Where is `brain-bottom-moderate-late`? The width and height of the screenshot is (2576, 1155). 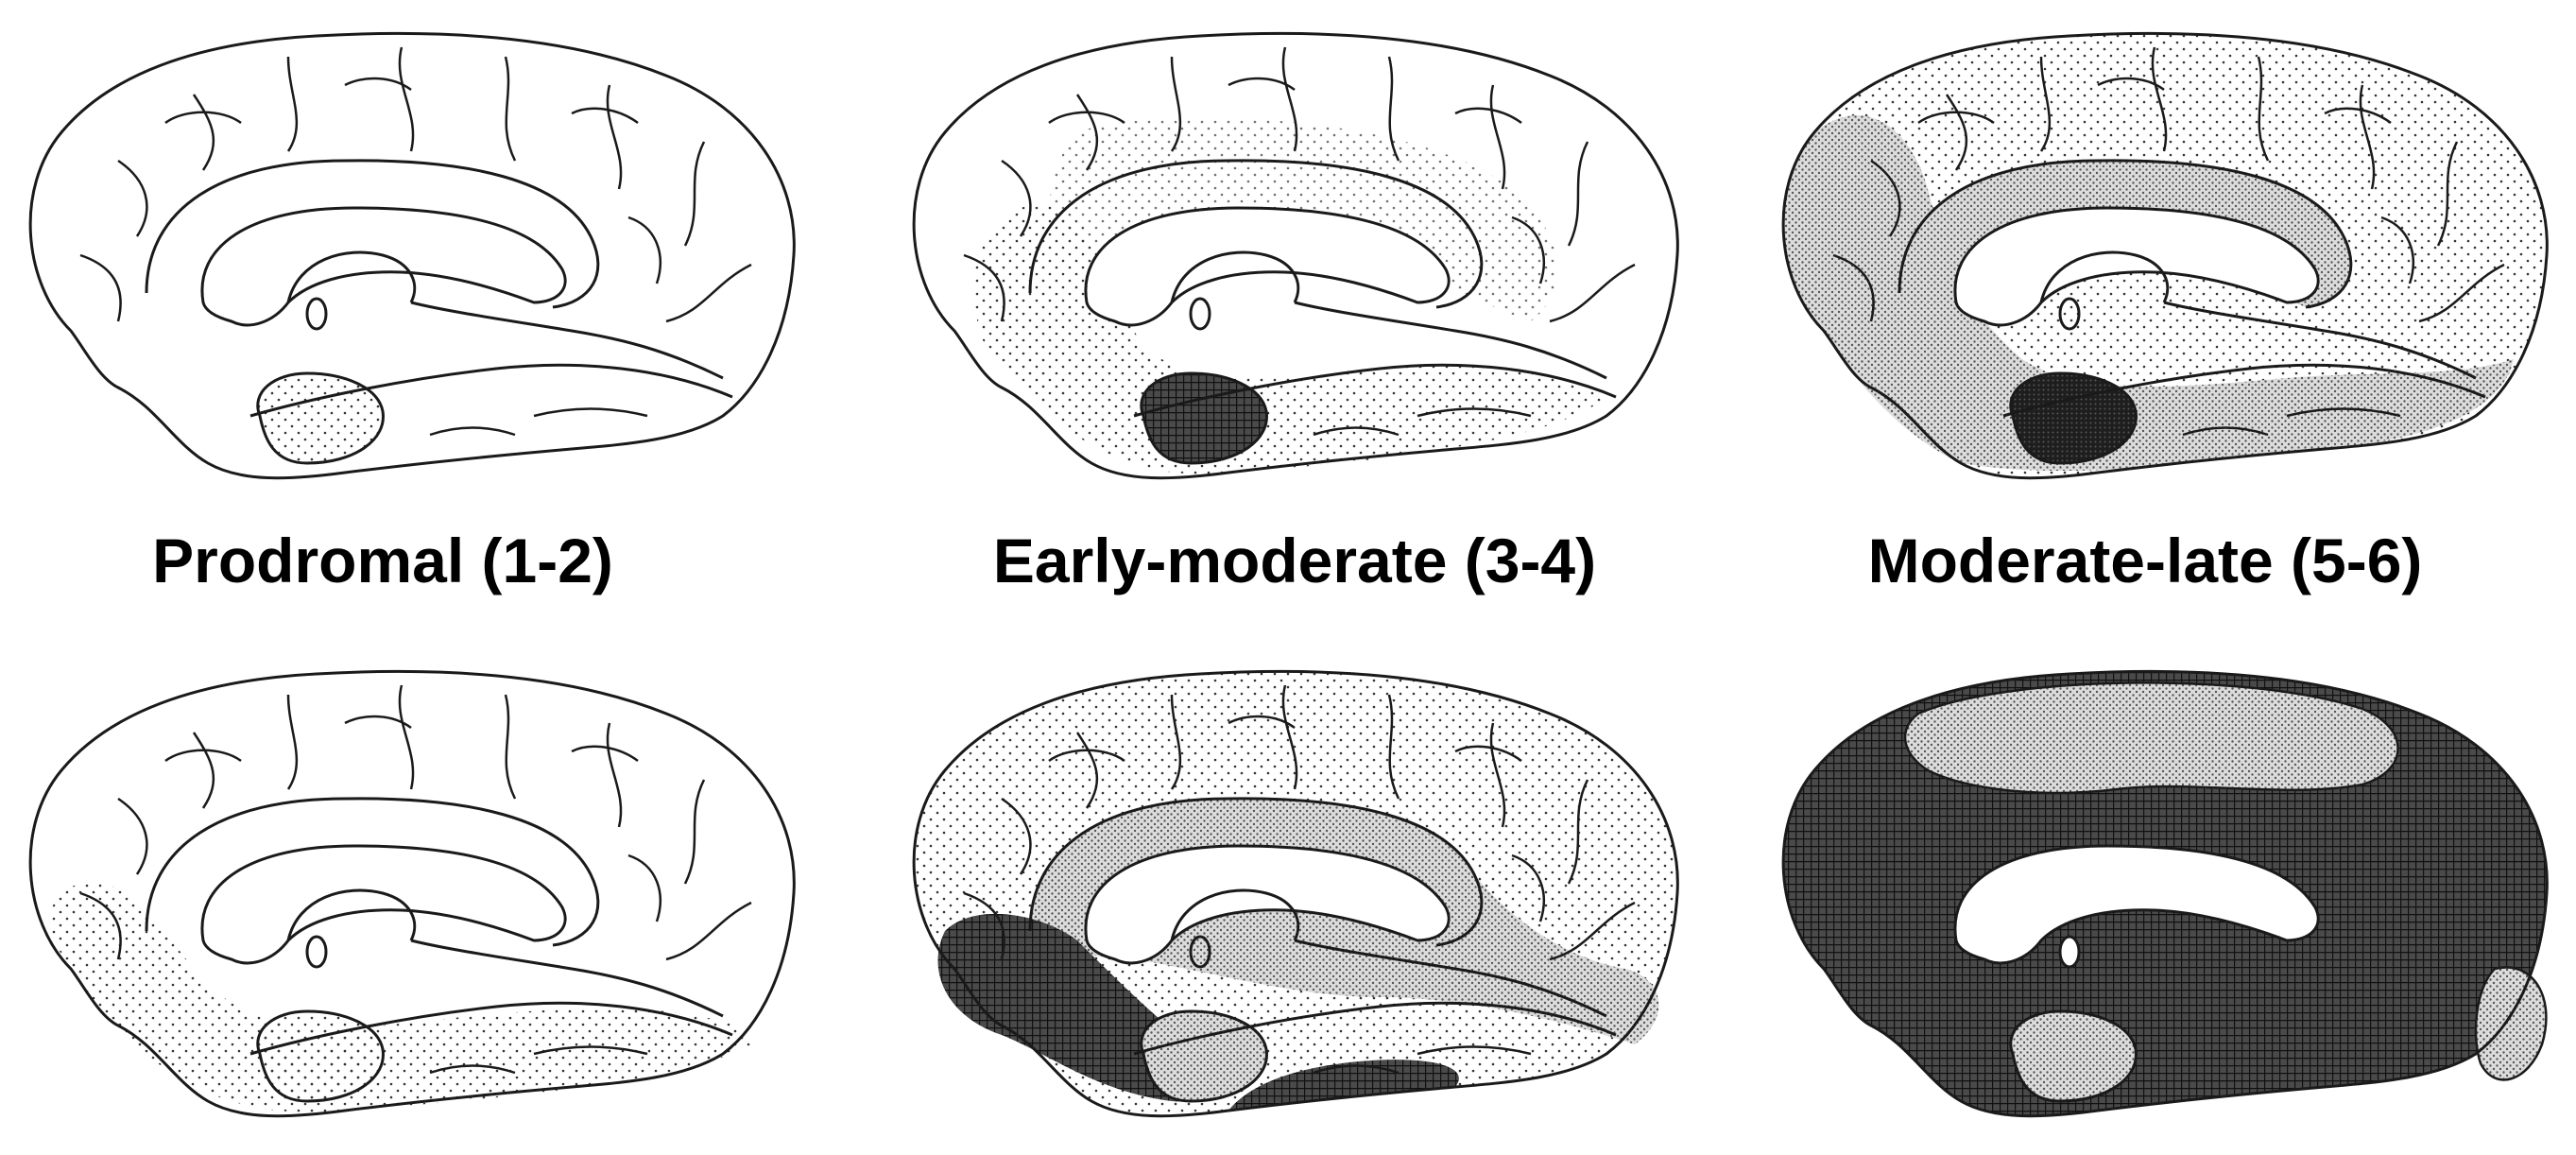 brain-bottom-moderate-late is located at coordinates (2164, 893).